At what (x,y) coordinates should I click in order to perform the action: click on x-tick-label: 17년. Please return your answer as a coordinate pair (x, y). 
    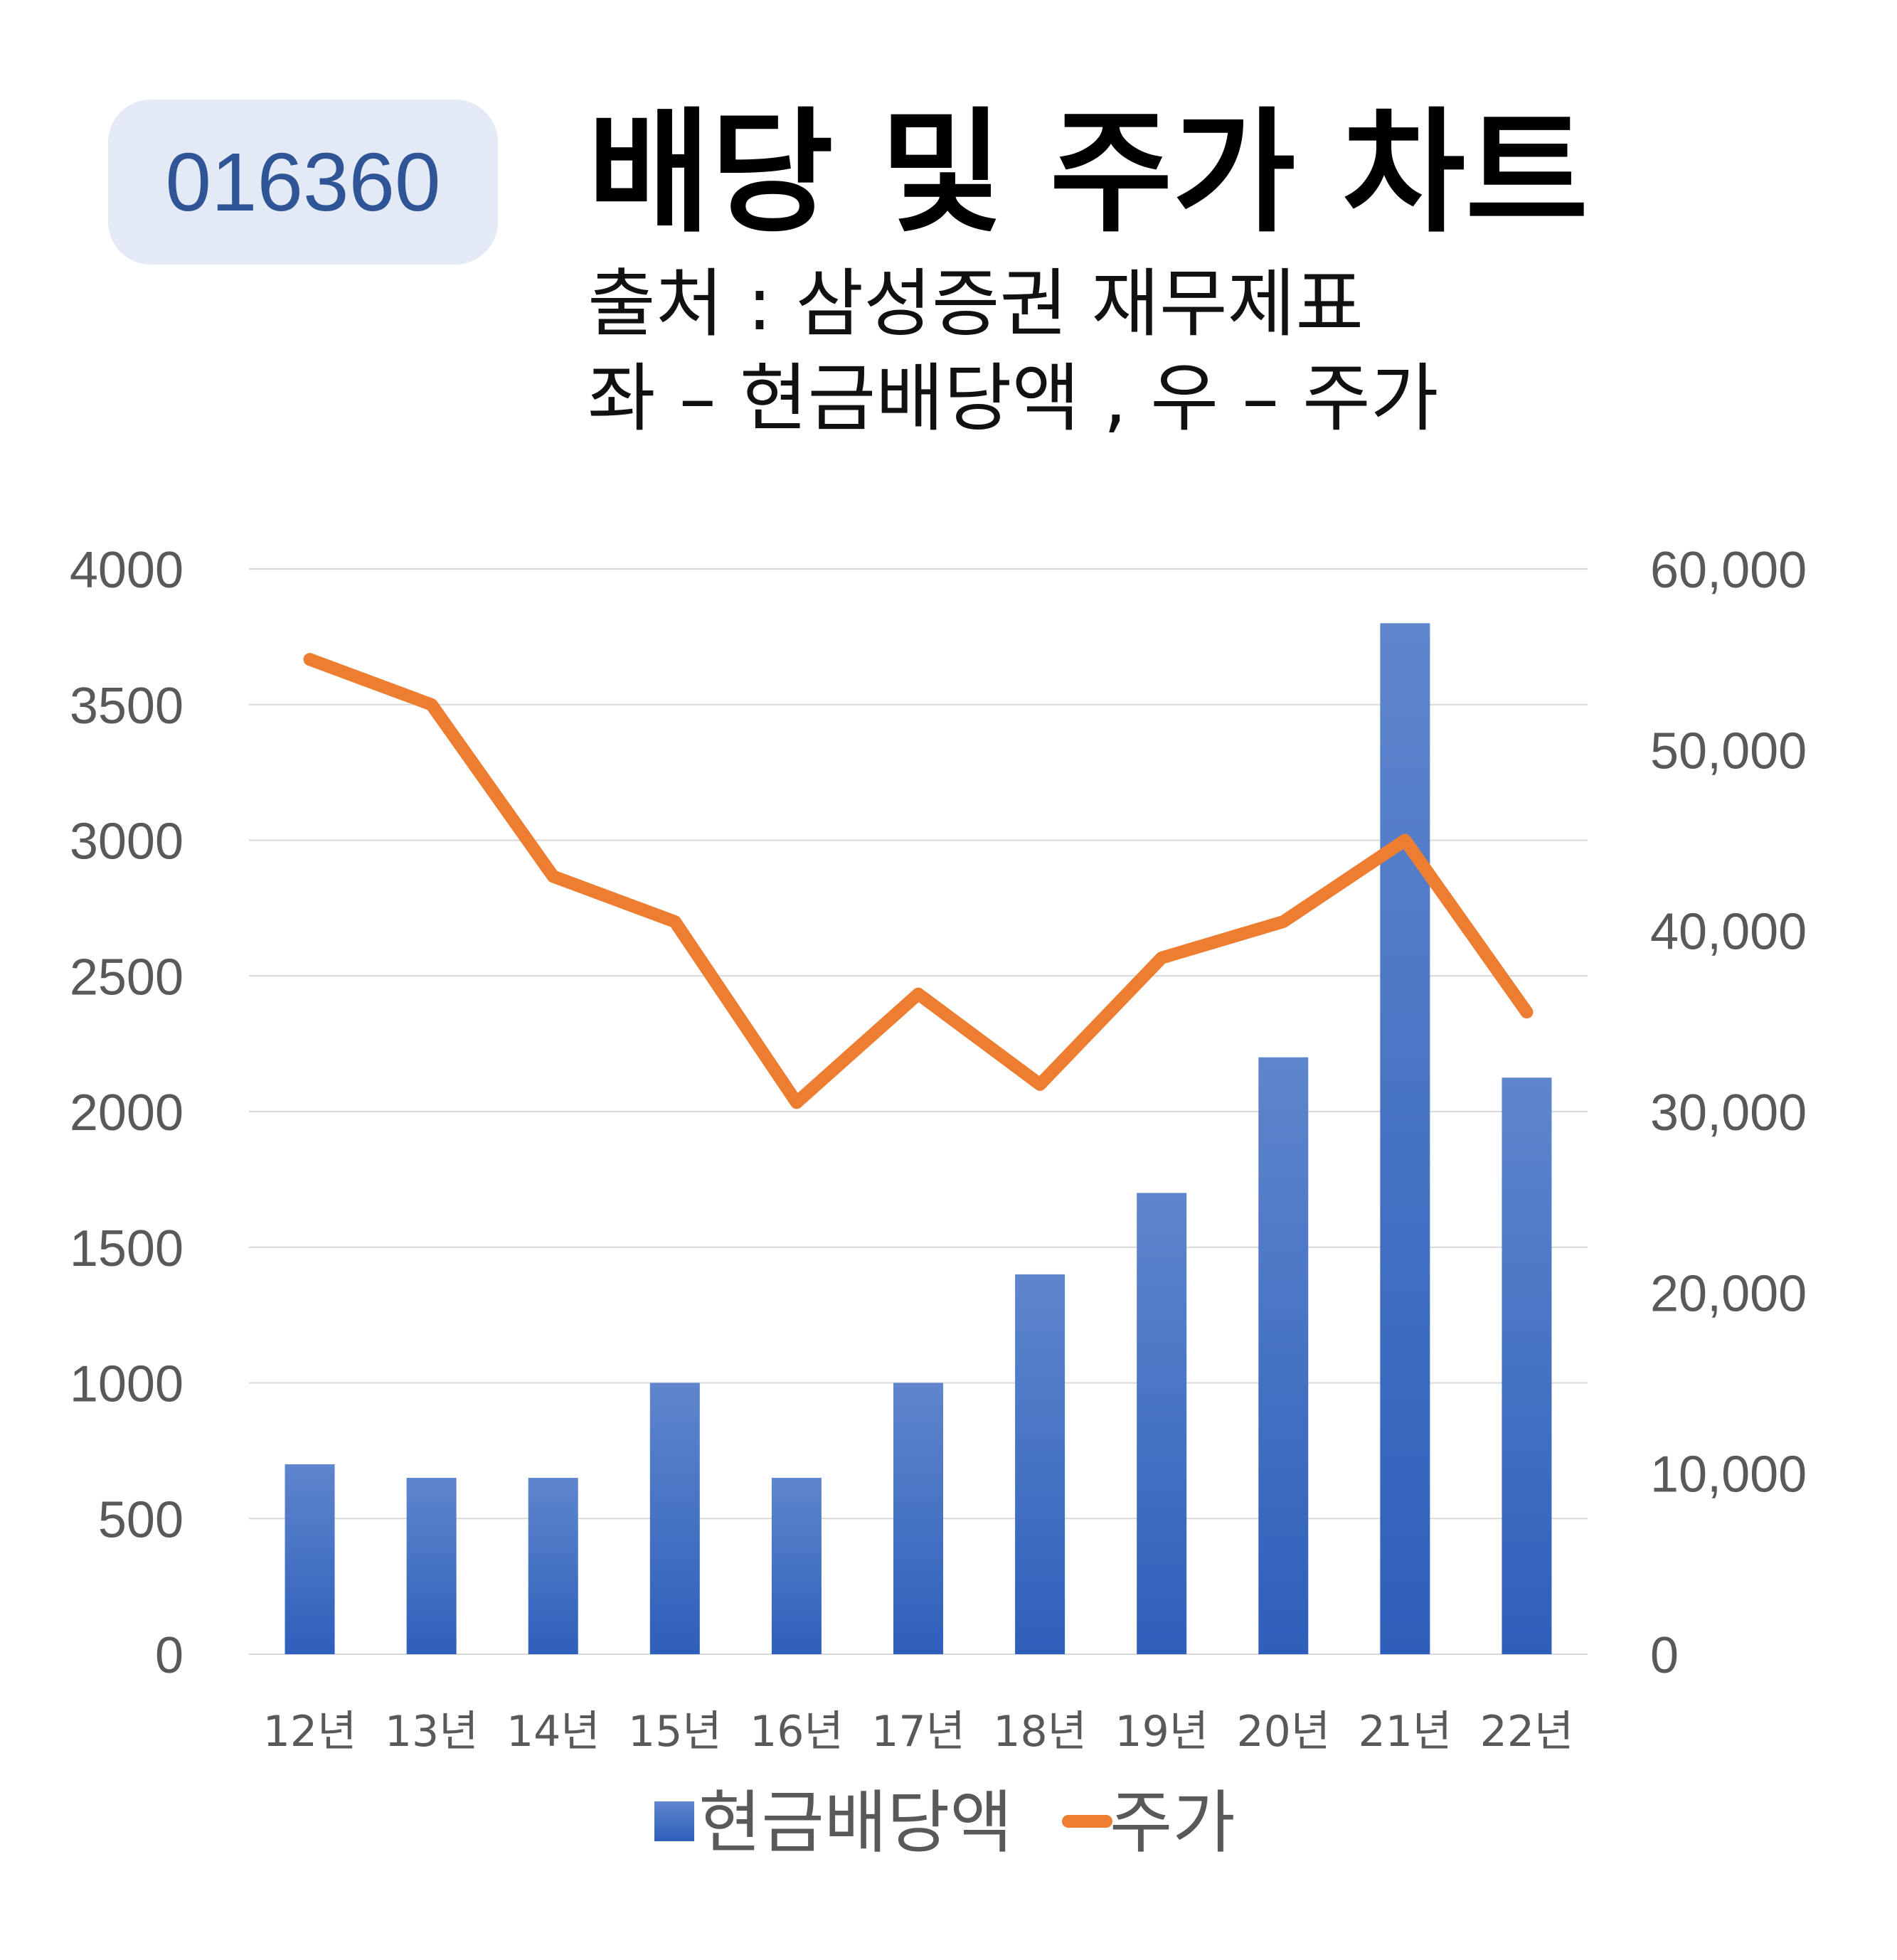
    Looking at the image, I should click on (918, 1732).